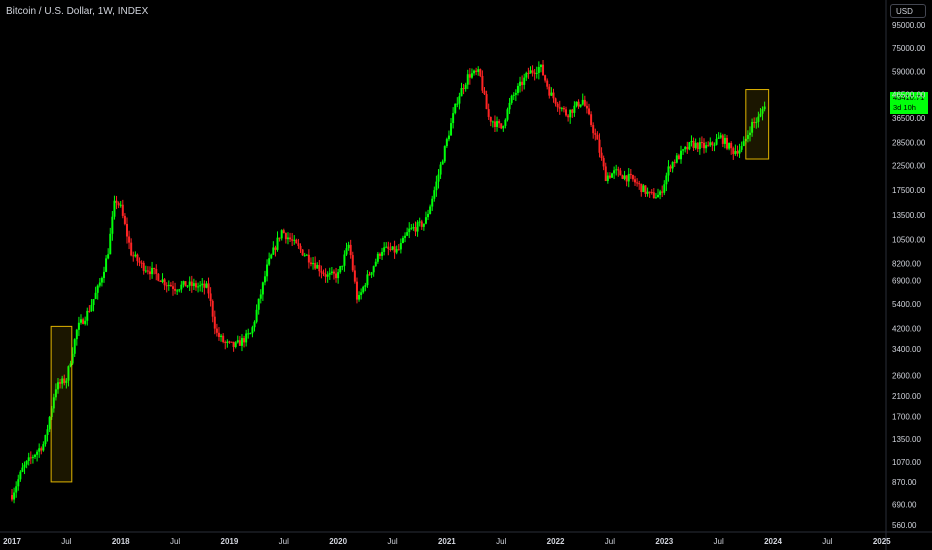  I want to click on x-tick-label: 2024, so click(773, 541).